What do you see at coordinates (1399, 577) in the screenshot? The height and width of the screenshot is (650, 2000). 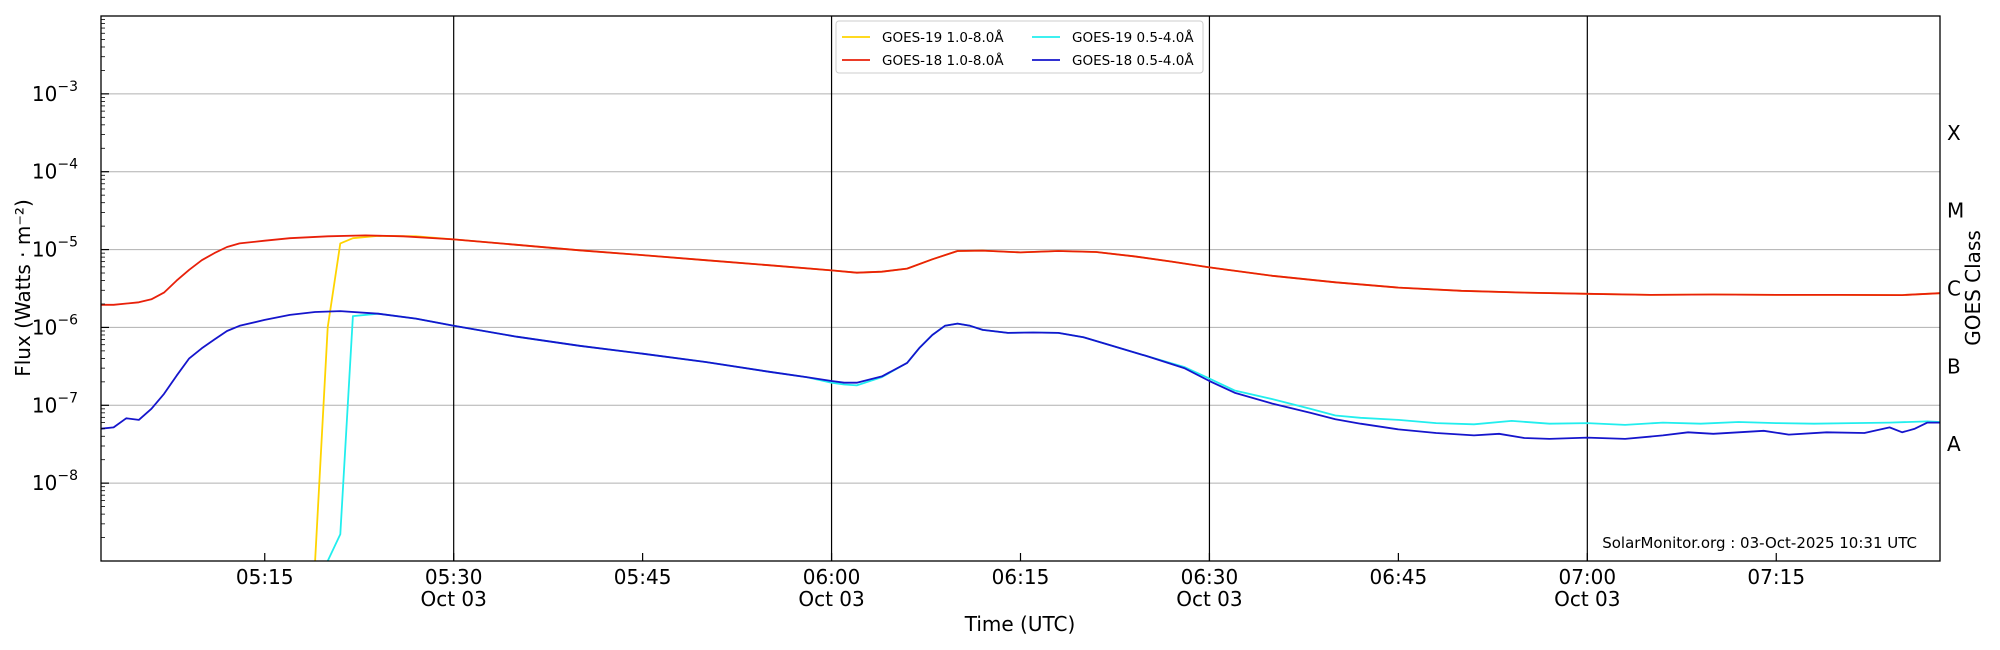 I see `x-tick-label-6: 06:45` at bounding box center [1399, 577].